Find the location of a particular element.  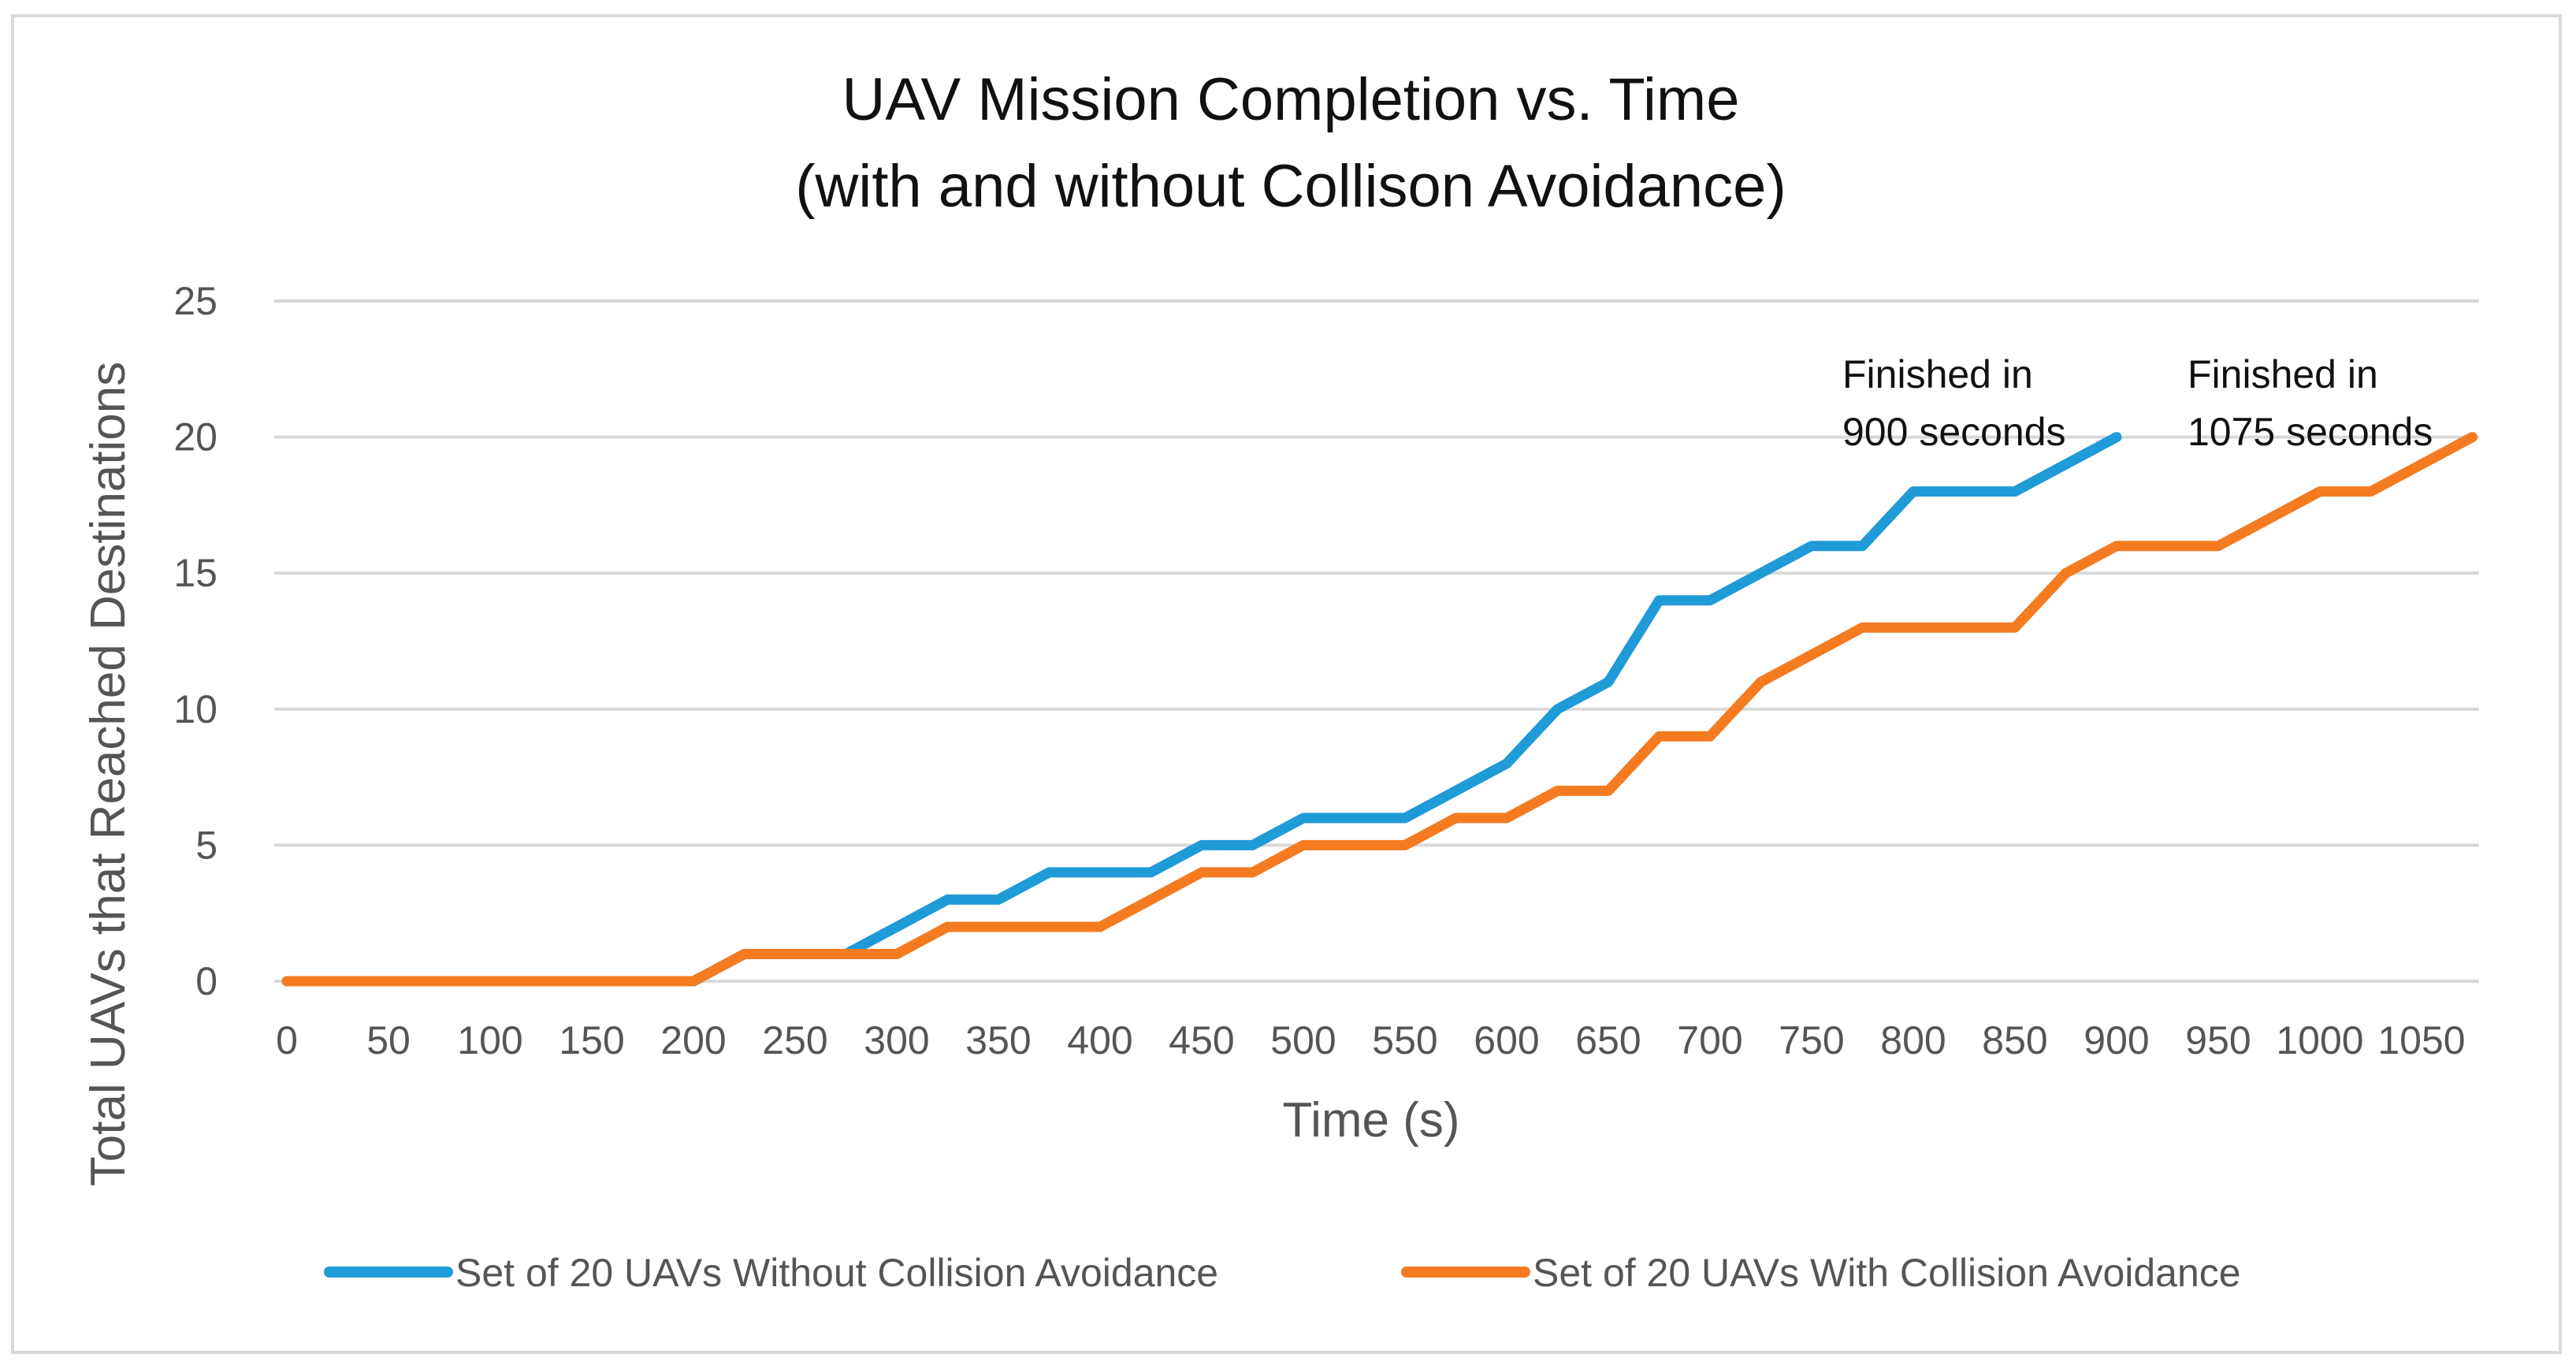

x-tick-label-650: 650 is located at coordinates (1608, 1040).